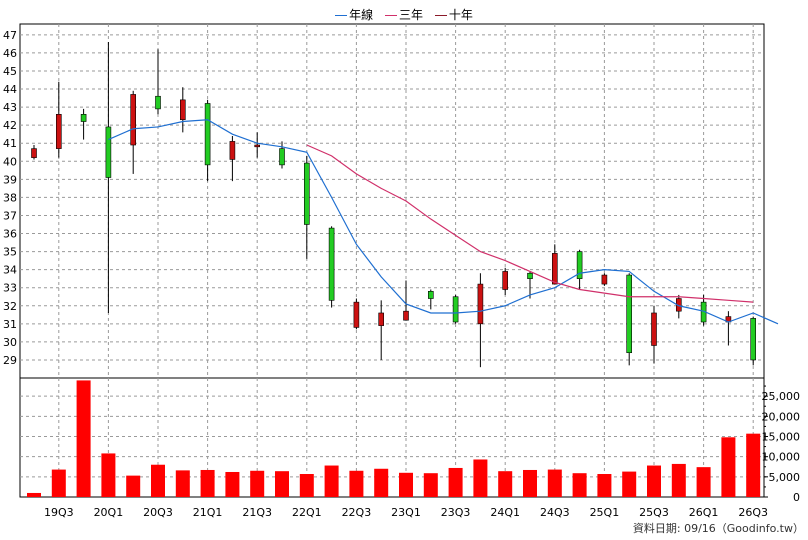 The width and height of the screenshot is (808, 540). Describe the element at coordinates (10, 360) in the screenshot. I see `price-tick-label: 29` at that location.